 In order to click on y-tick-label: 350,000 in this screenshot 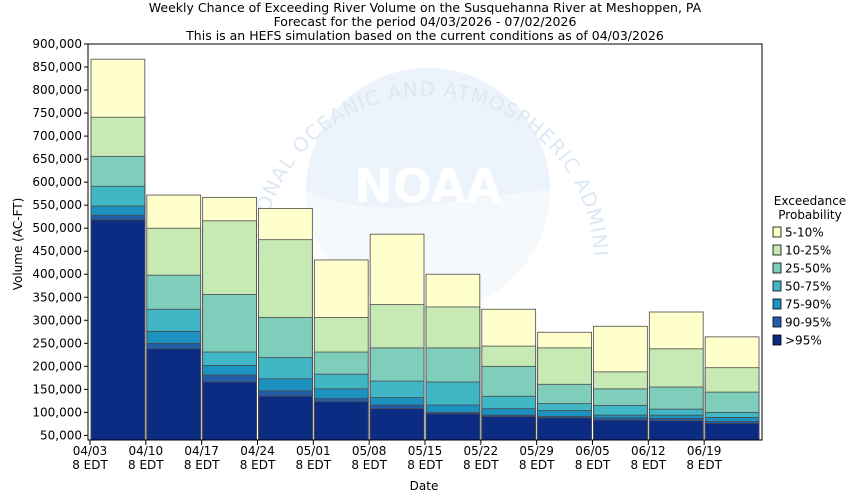, I will do `click(57, 297)`.